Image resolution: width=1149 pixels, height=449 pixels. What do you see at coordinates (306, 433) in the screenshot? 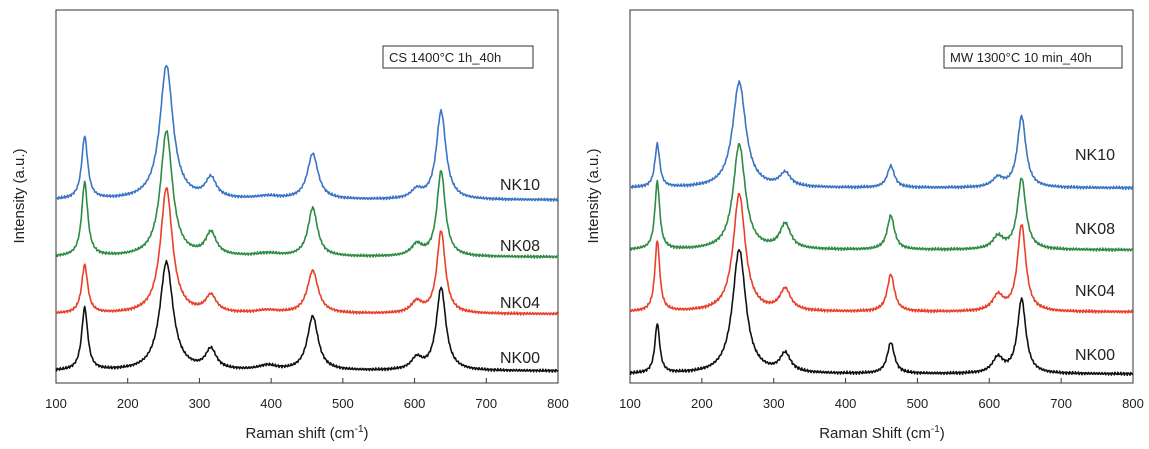
I see `x-axis-label: Raman shift (cm-1)` at bounding box center [306, 433].